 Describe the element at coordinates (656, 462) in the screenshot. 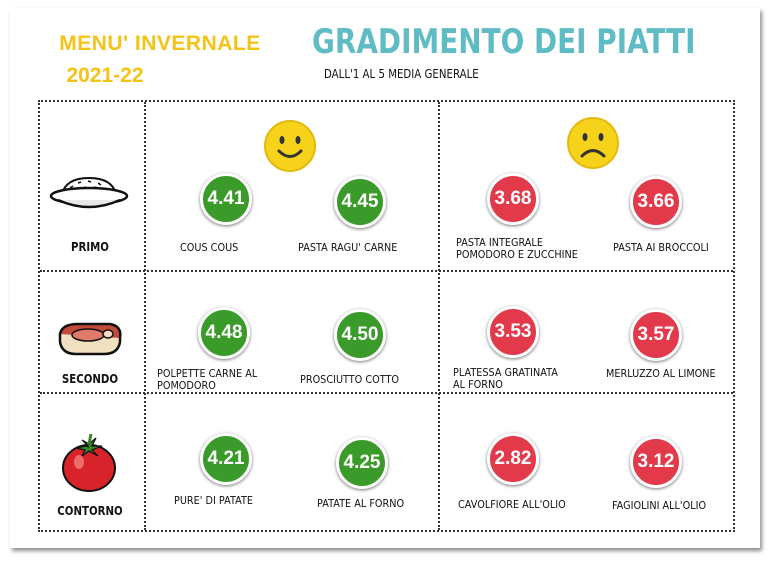

I see `score-badge: 3.12` at that location.